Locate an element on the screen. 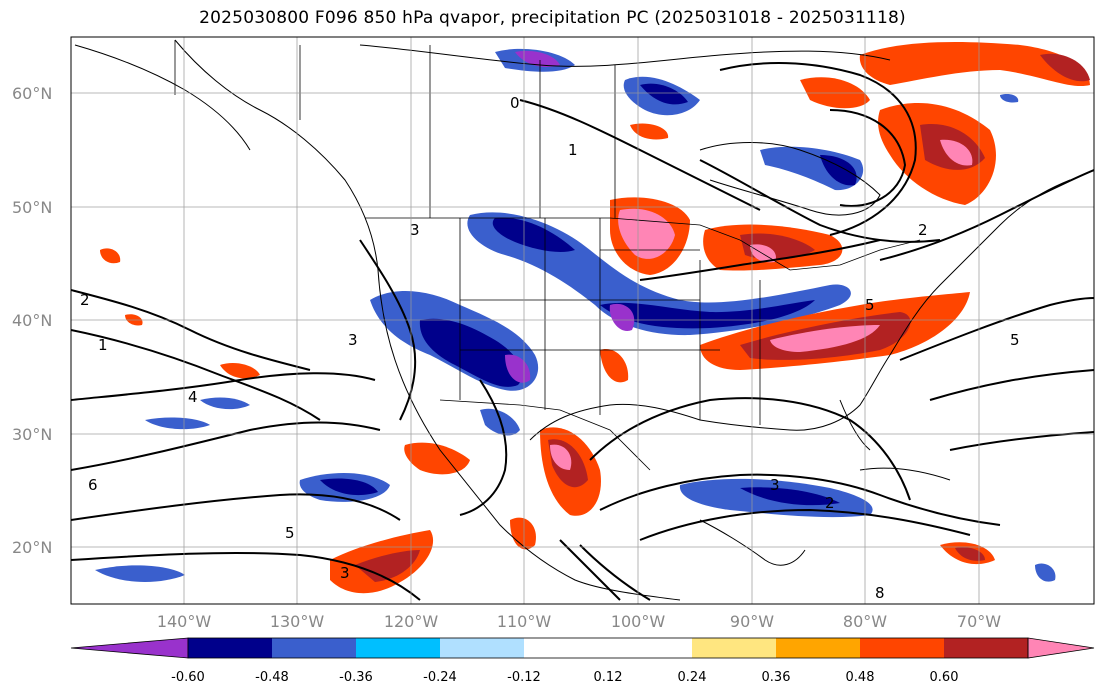 The image size is (1105, 698). lat-tick-label: 20°N is located at coordinates (32, 547).